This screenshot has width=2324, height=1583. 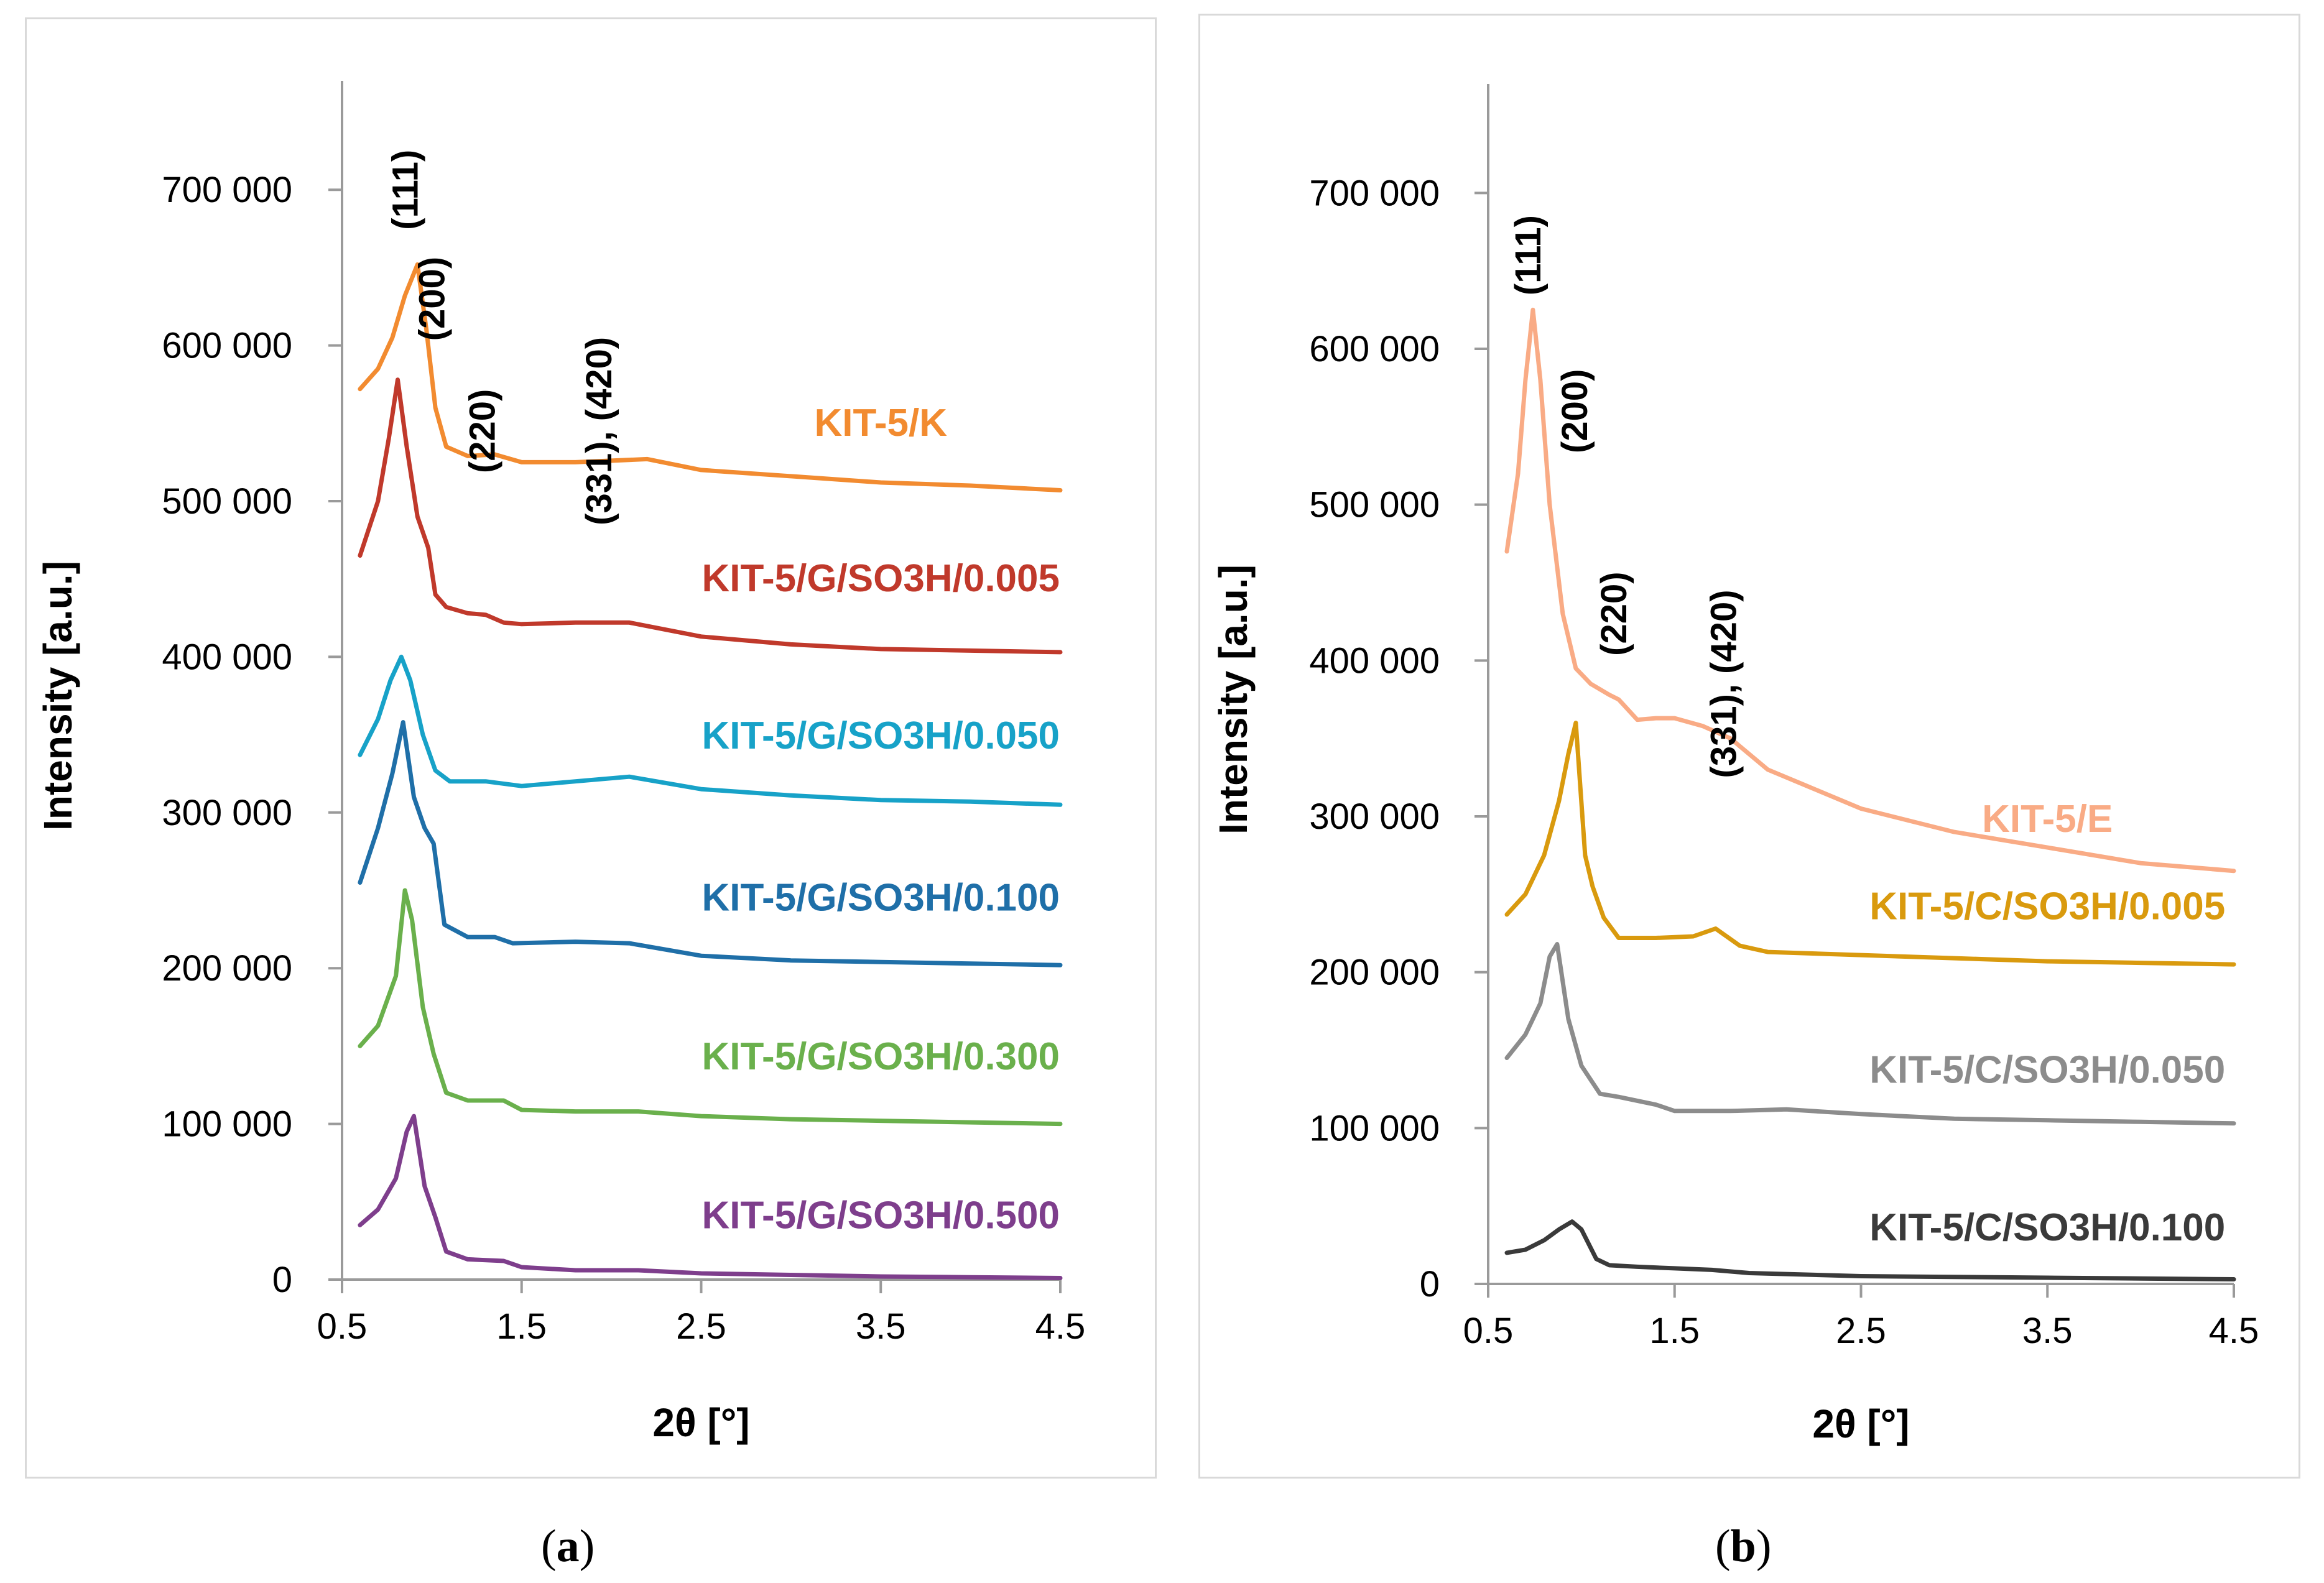 What do you see at coordinates (1764, 1546) in the screenshot?
I see `caption-b-close: )` at bounding box center [1764, 1546].